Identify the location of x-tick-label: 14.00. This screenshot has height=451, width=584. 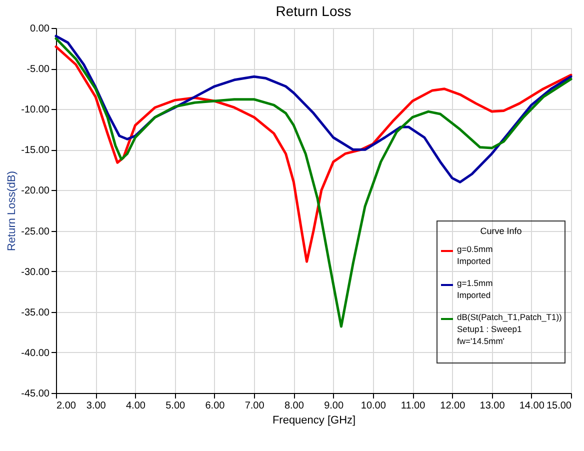
(532, 406).